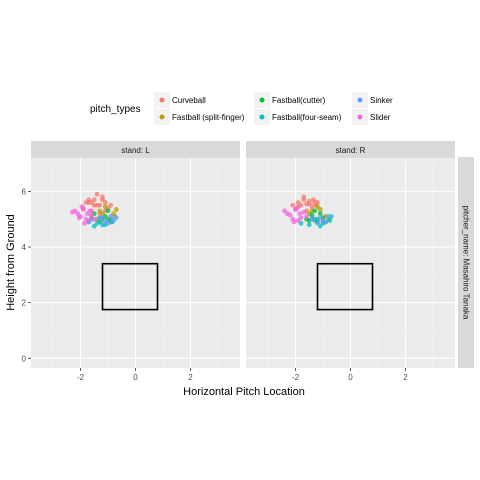  What do you see at coordinates (115, 109) in the screenshot?
I see `legend-title: pitch_types` at bounding box center [115, 109].